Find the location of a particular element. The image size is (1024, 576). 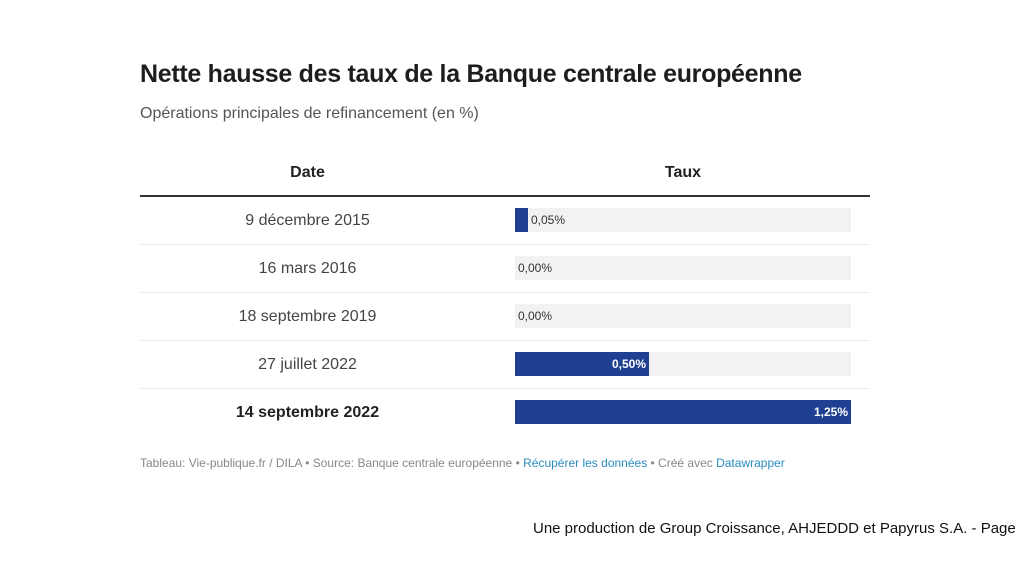

date-cell: 16 mars 2016 is located at coordinates (307, 268).